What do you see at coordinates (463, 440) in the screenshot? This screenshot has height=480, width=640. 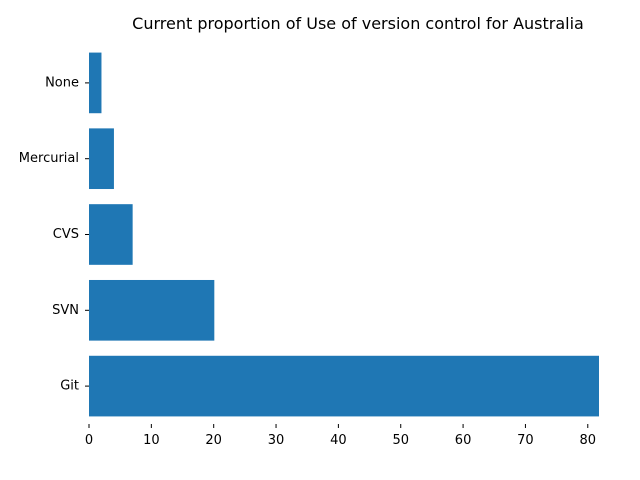 I see `x-tick-label-60: 60` at bounding box center [463, 440].